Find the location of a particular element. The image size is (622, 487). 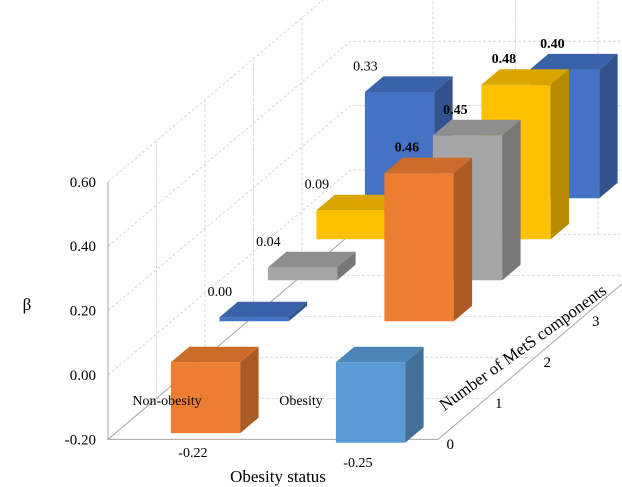

y-tick-label: -0.20 is located at coordinates (80, 440).